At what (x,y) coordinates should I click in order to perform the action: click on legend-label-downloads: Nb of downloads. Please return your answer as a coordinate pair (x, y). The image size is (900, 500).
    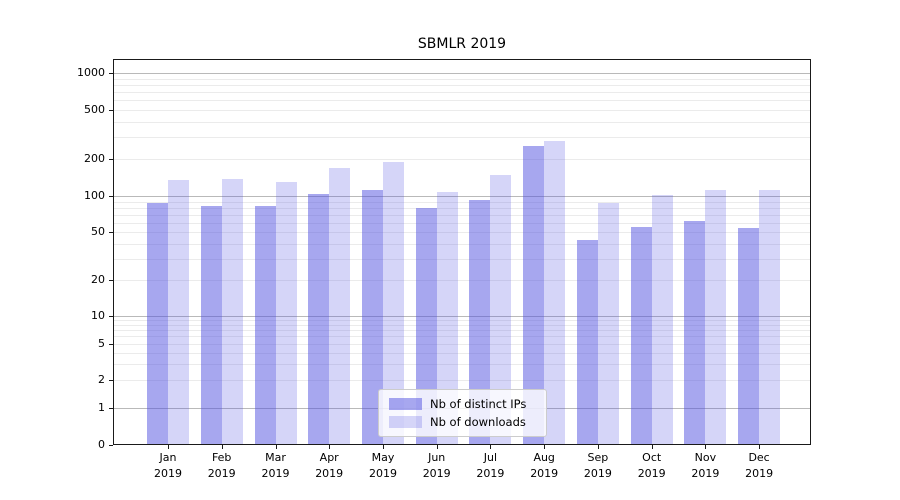
    Looking at the image, I should click on (478, 422).